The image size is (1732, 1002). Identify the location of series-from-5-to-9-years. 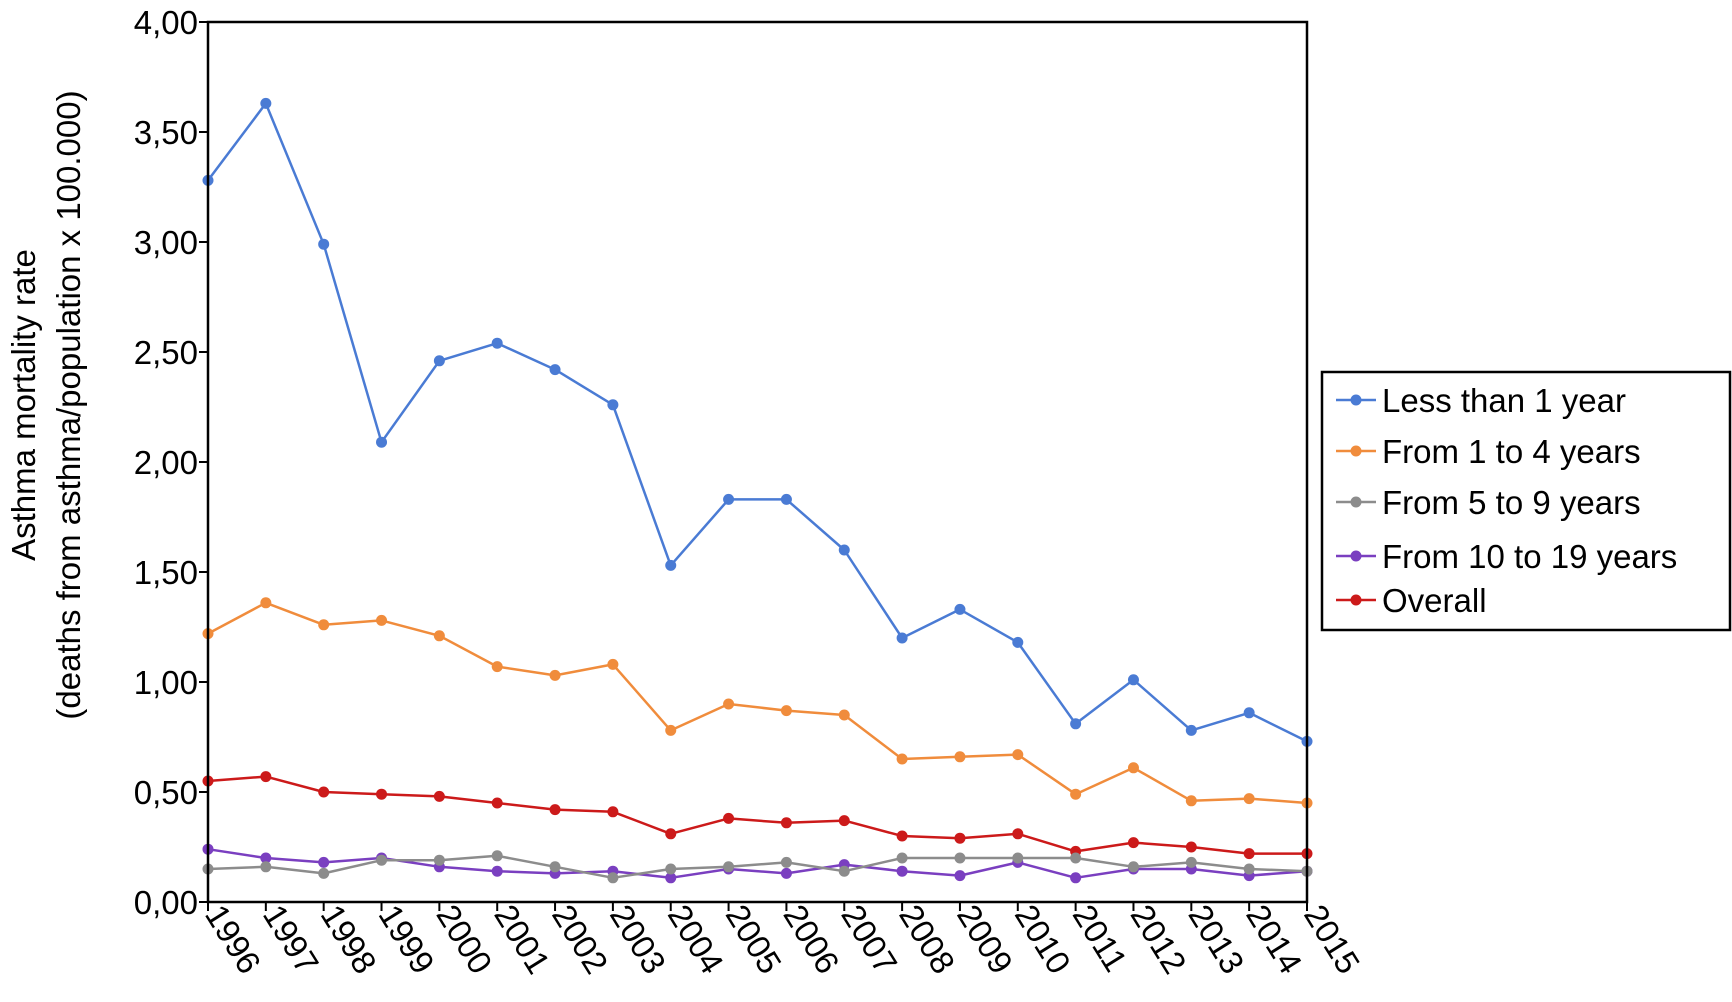
(757, 867).